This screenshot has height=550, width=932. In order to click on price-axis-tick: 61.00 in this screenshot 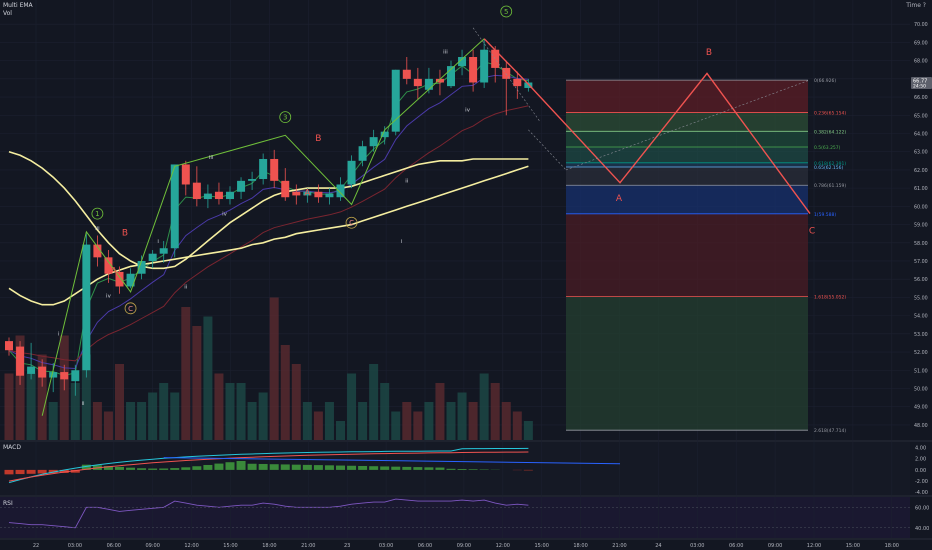, I will do `click(921, 189)`.